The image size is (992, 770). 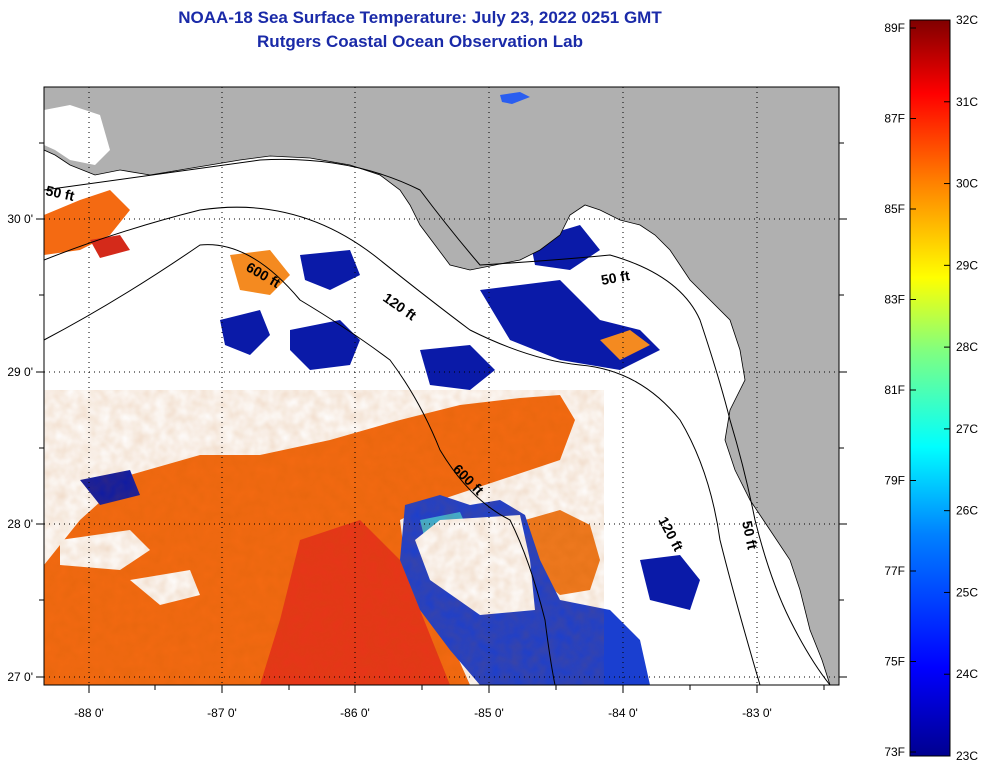 What do you see at coordinates (260, 272) in the screenshot?
I see `sst-mid-orange` at bounding box center [260, 272].